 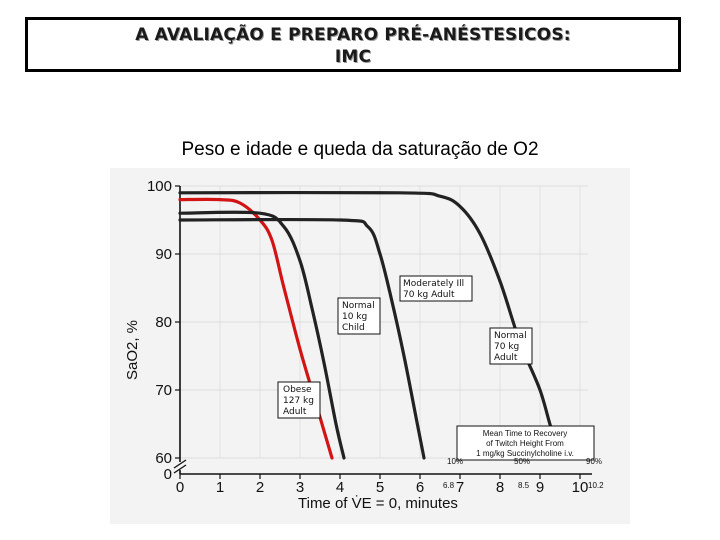 I want to click on x-tick-label: 1, so click(x=220, y=487).